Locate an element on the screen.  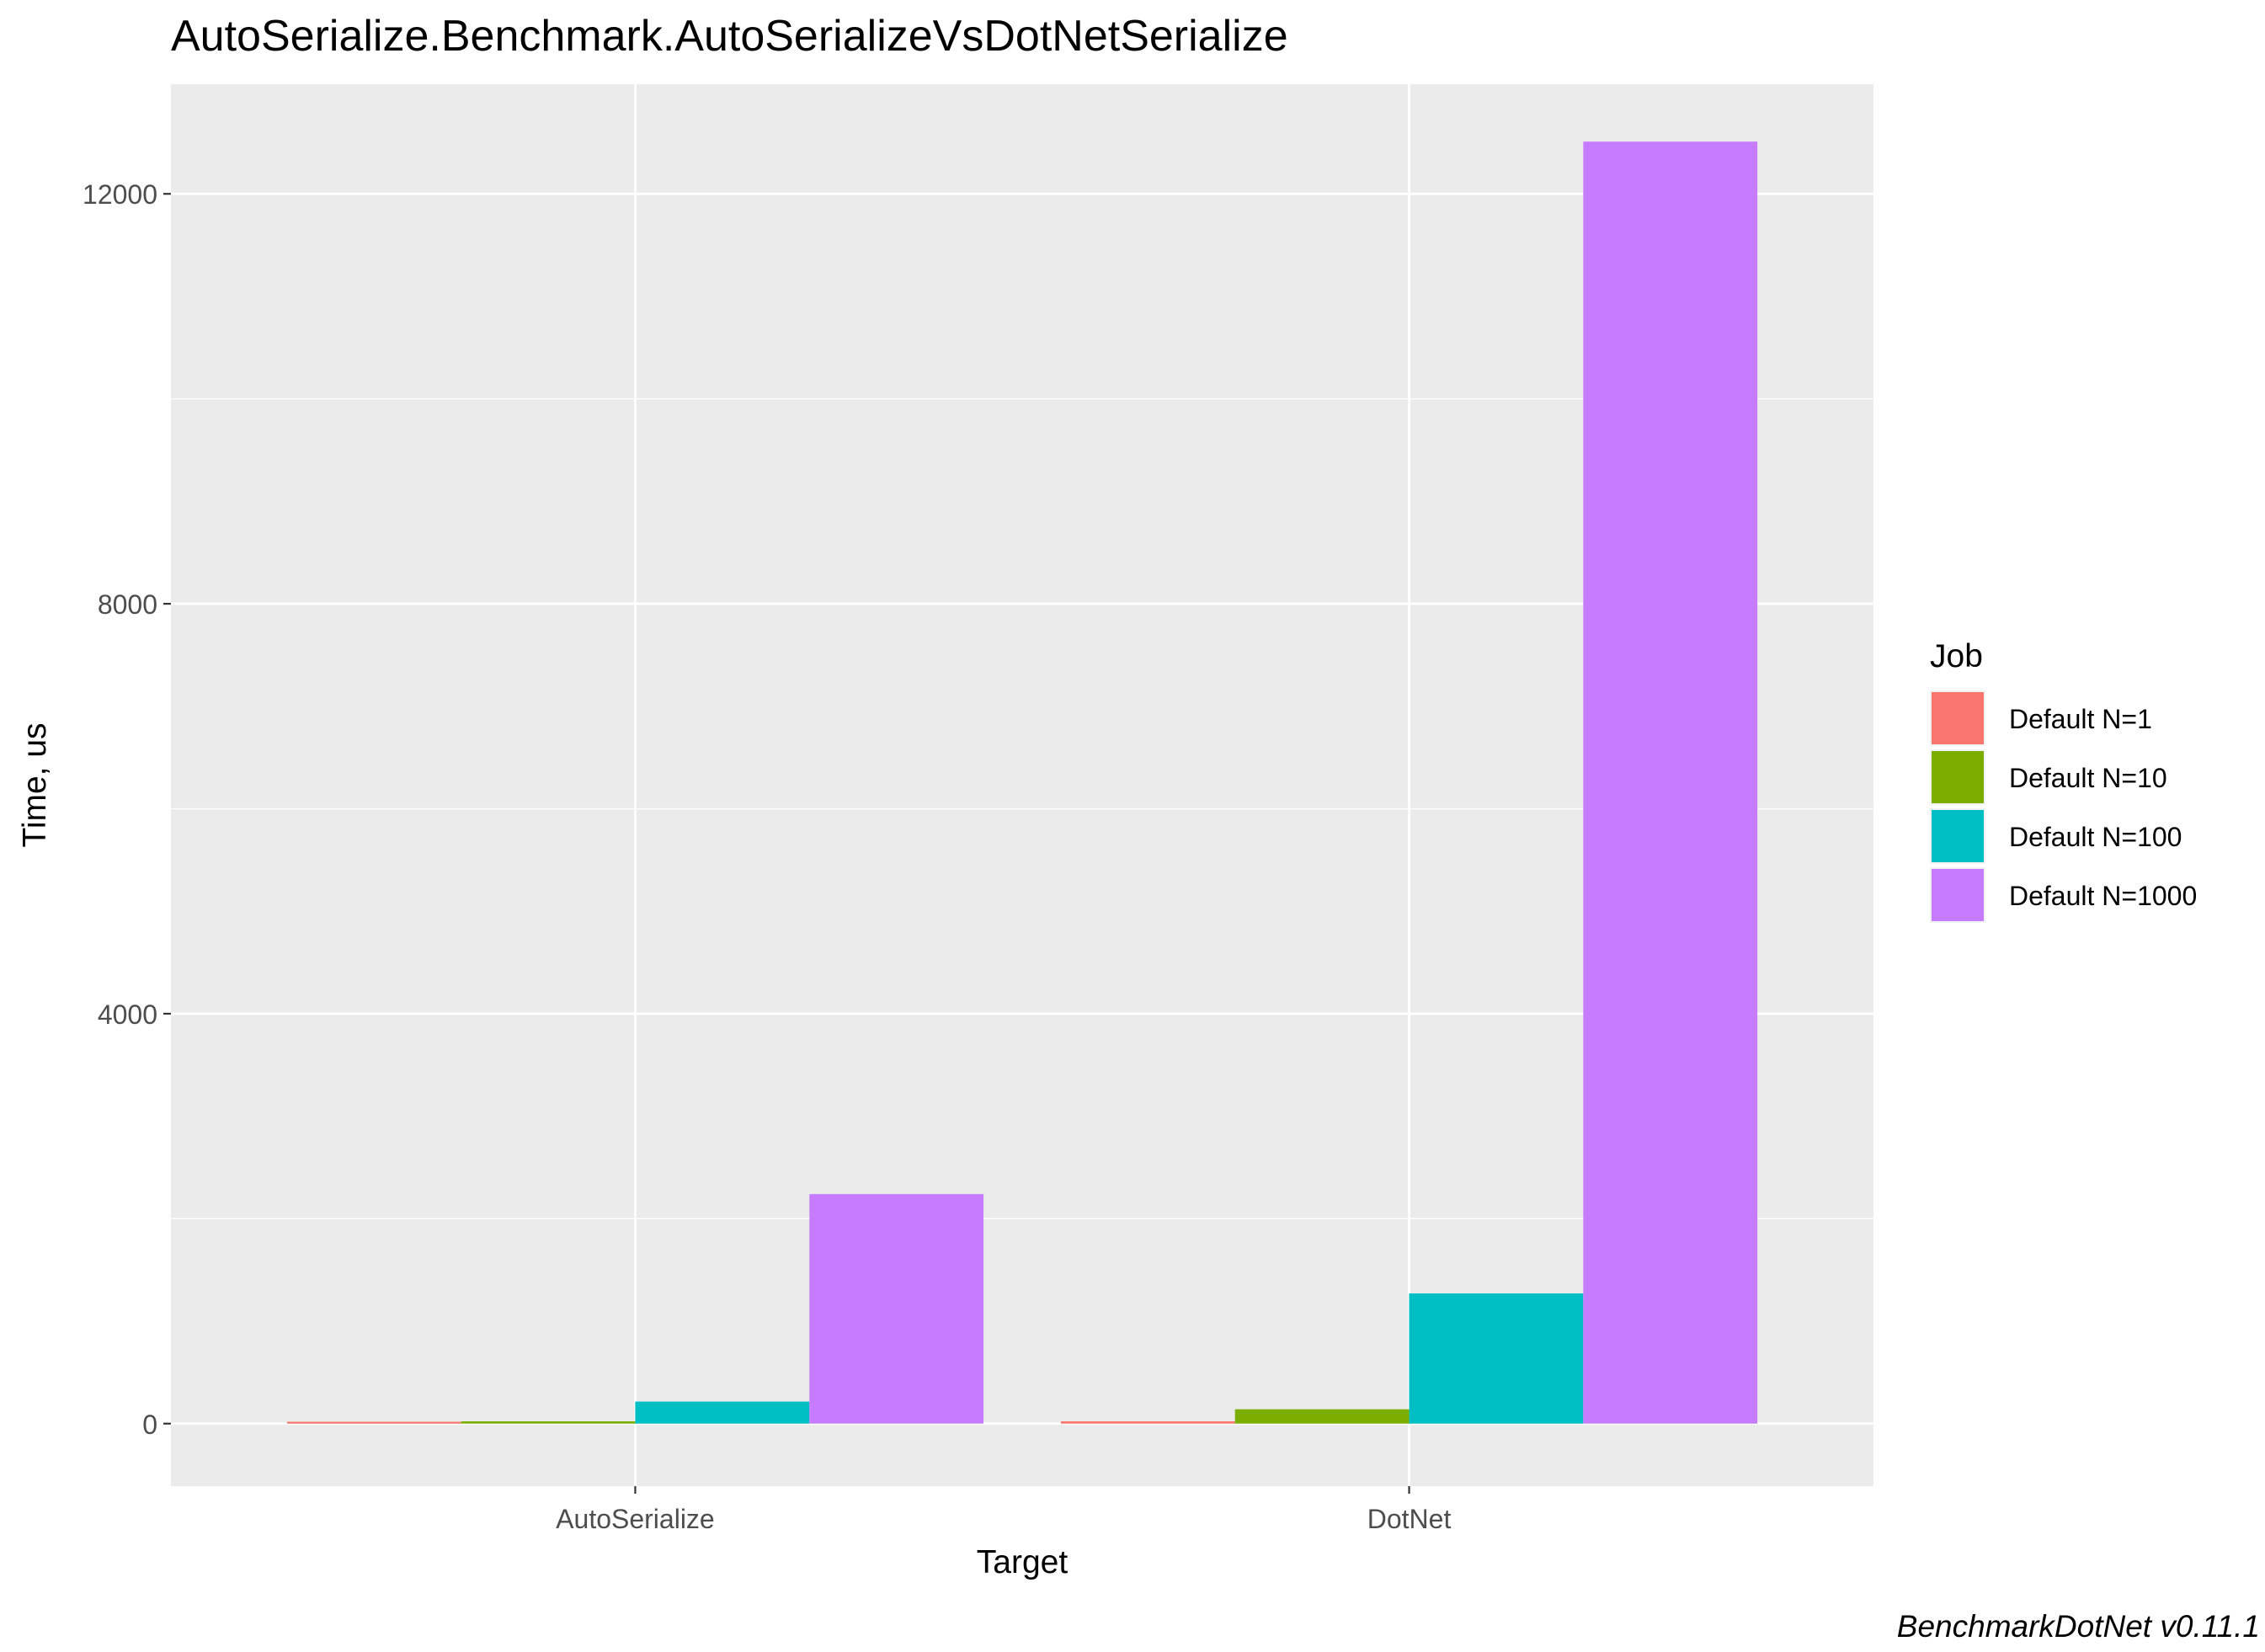
x-axis-label: Target is located at coordinates (1023, 1562).